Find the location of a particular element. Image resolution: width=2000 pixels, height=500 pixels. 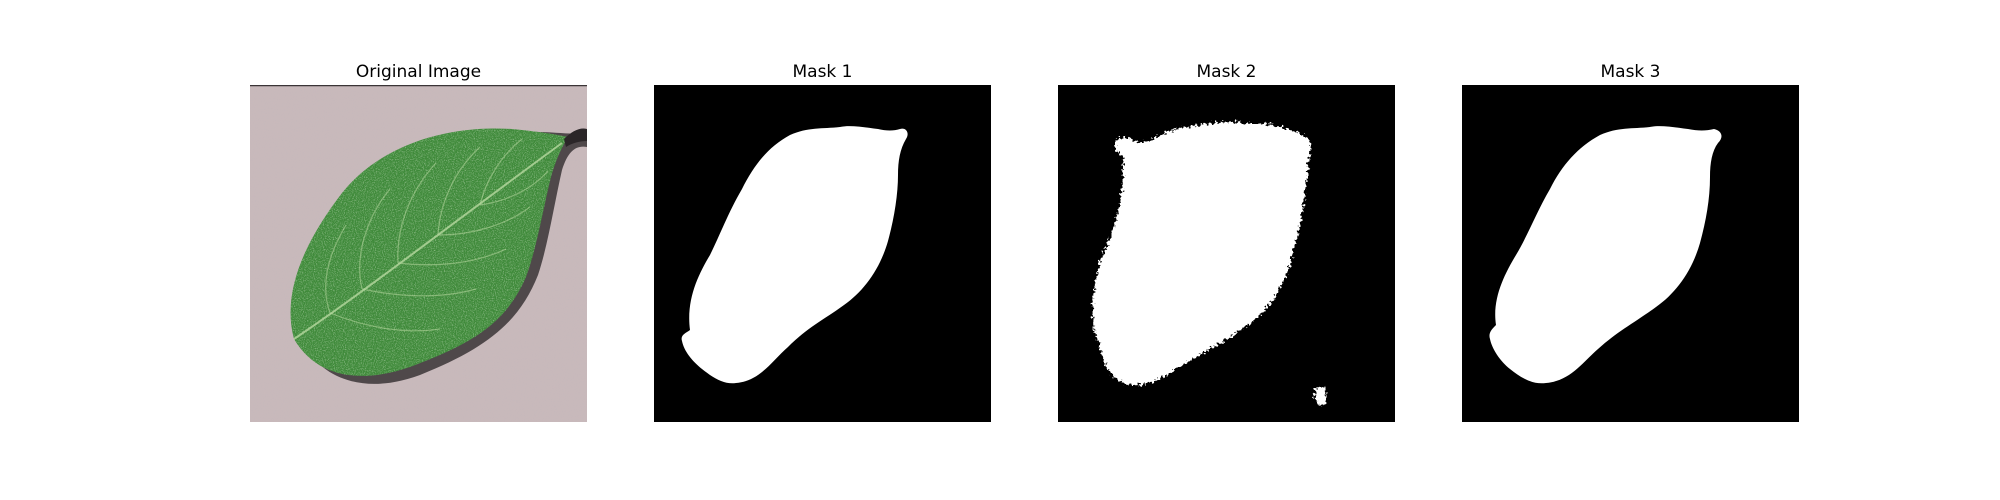

mask-3-image is located at coordinates (1630, 253).